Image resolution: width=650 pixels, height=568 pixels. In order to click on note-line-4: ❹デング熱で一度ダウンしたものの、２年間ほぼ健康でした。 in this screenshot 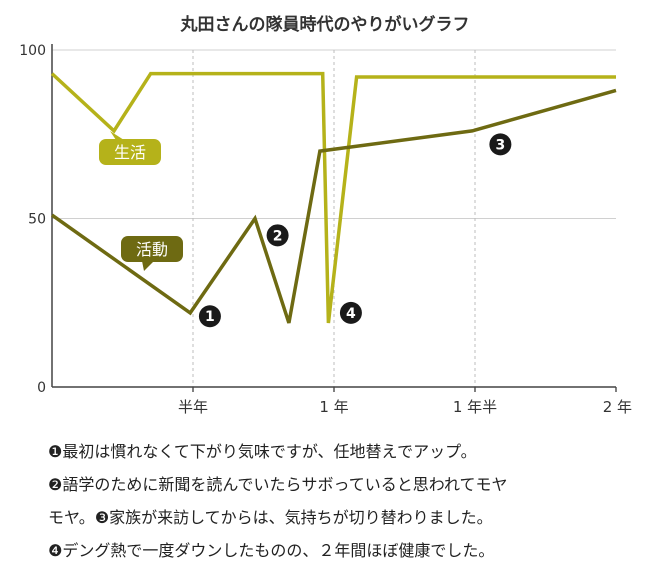, I will do `click(271, 550)`.